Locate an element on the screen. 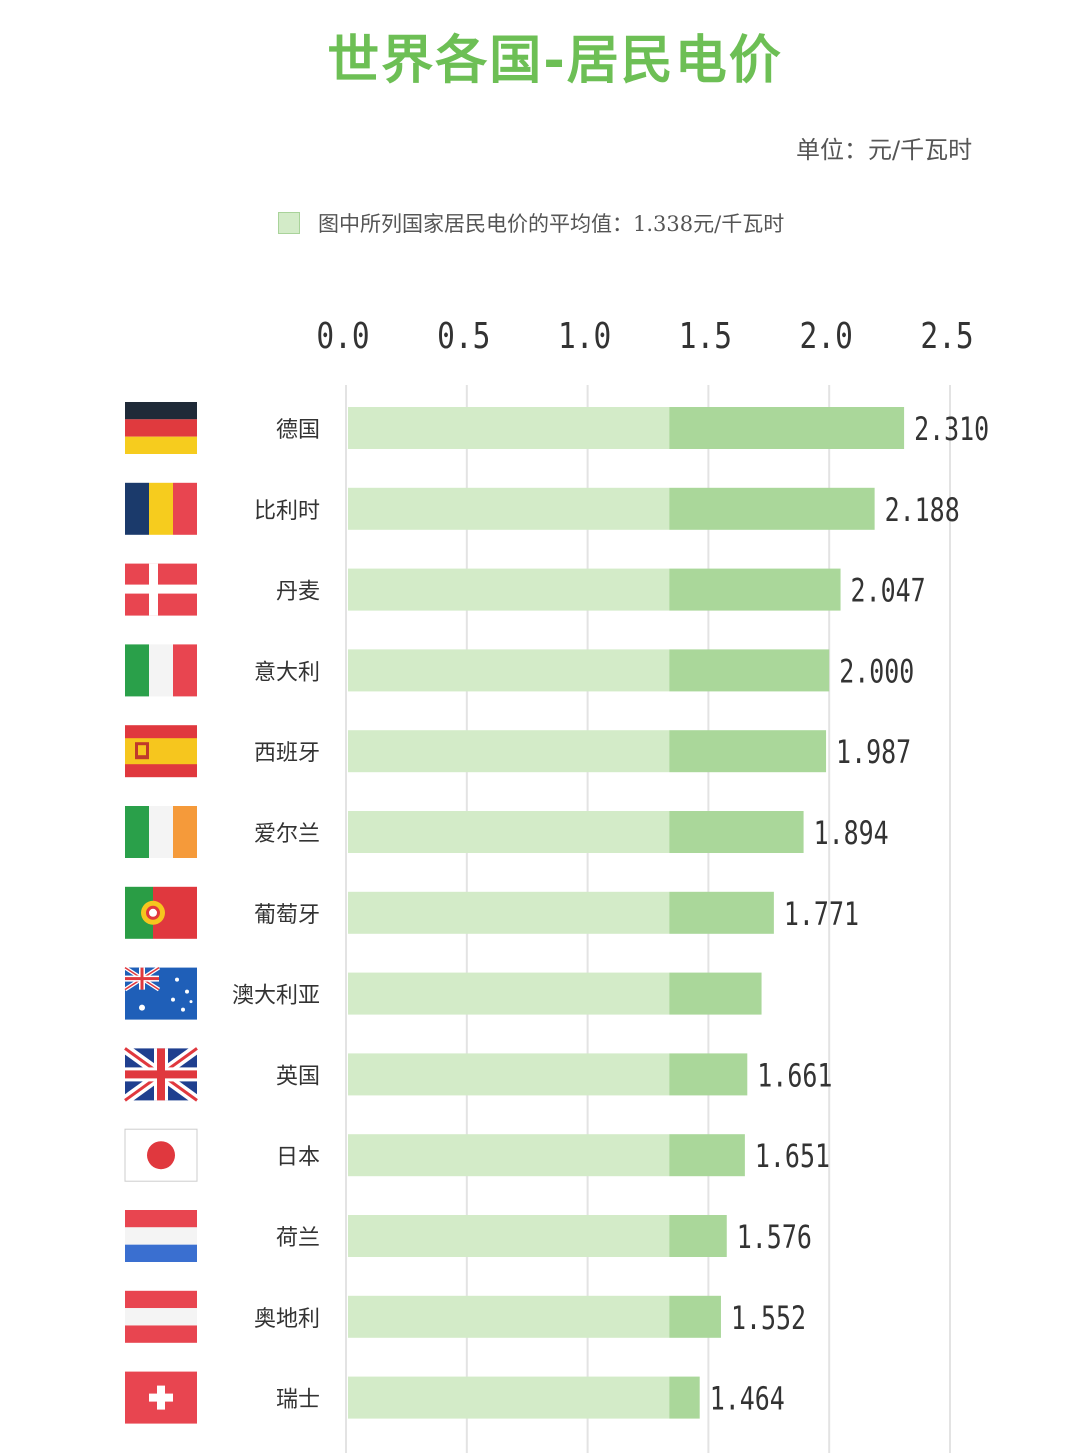 This screenshot has height=1453, width=1090. value-label: 2.188 is located at coordinates (922, 510).